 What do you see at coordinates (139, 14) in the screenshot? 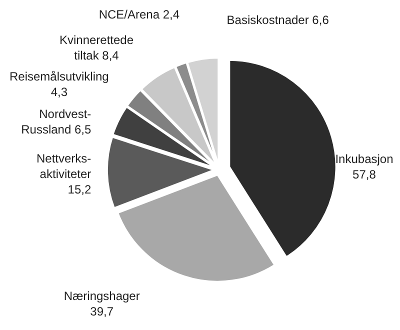
I see `slice-label: NCE/Arena 2,4` at bounding box center [139, 14].